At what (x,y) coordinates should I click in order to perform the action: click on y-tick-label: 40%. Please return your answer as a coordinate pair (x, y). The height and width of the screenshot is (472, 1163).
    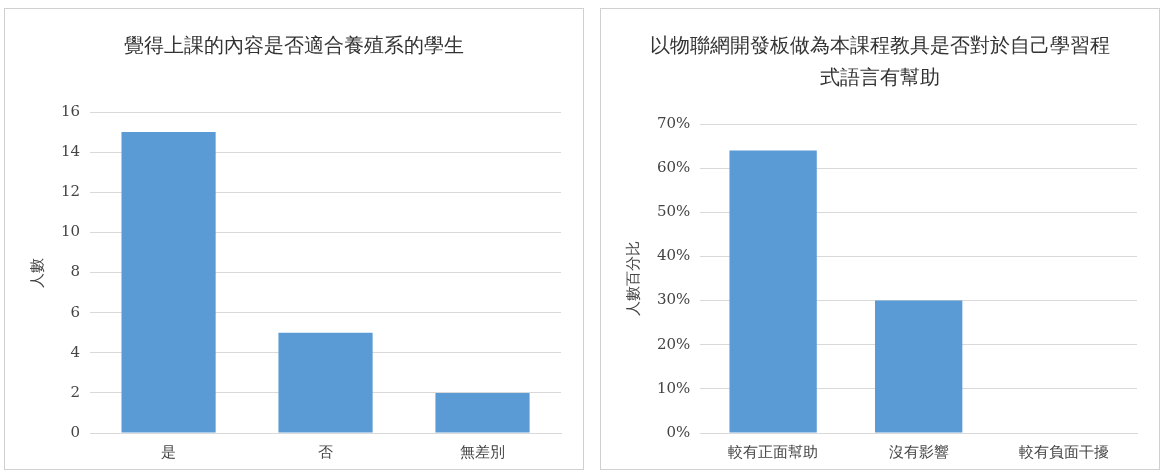
    Looking at the image, I should click on (674, 255).